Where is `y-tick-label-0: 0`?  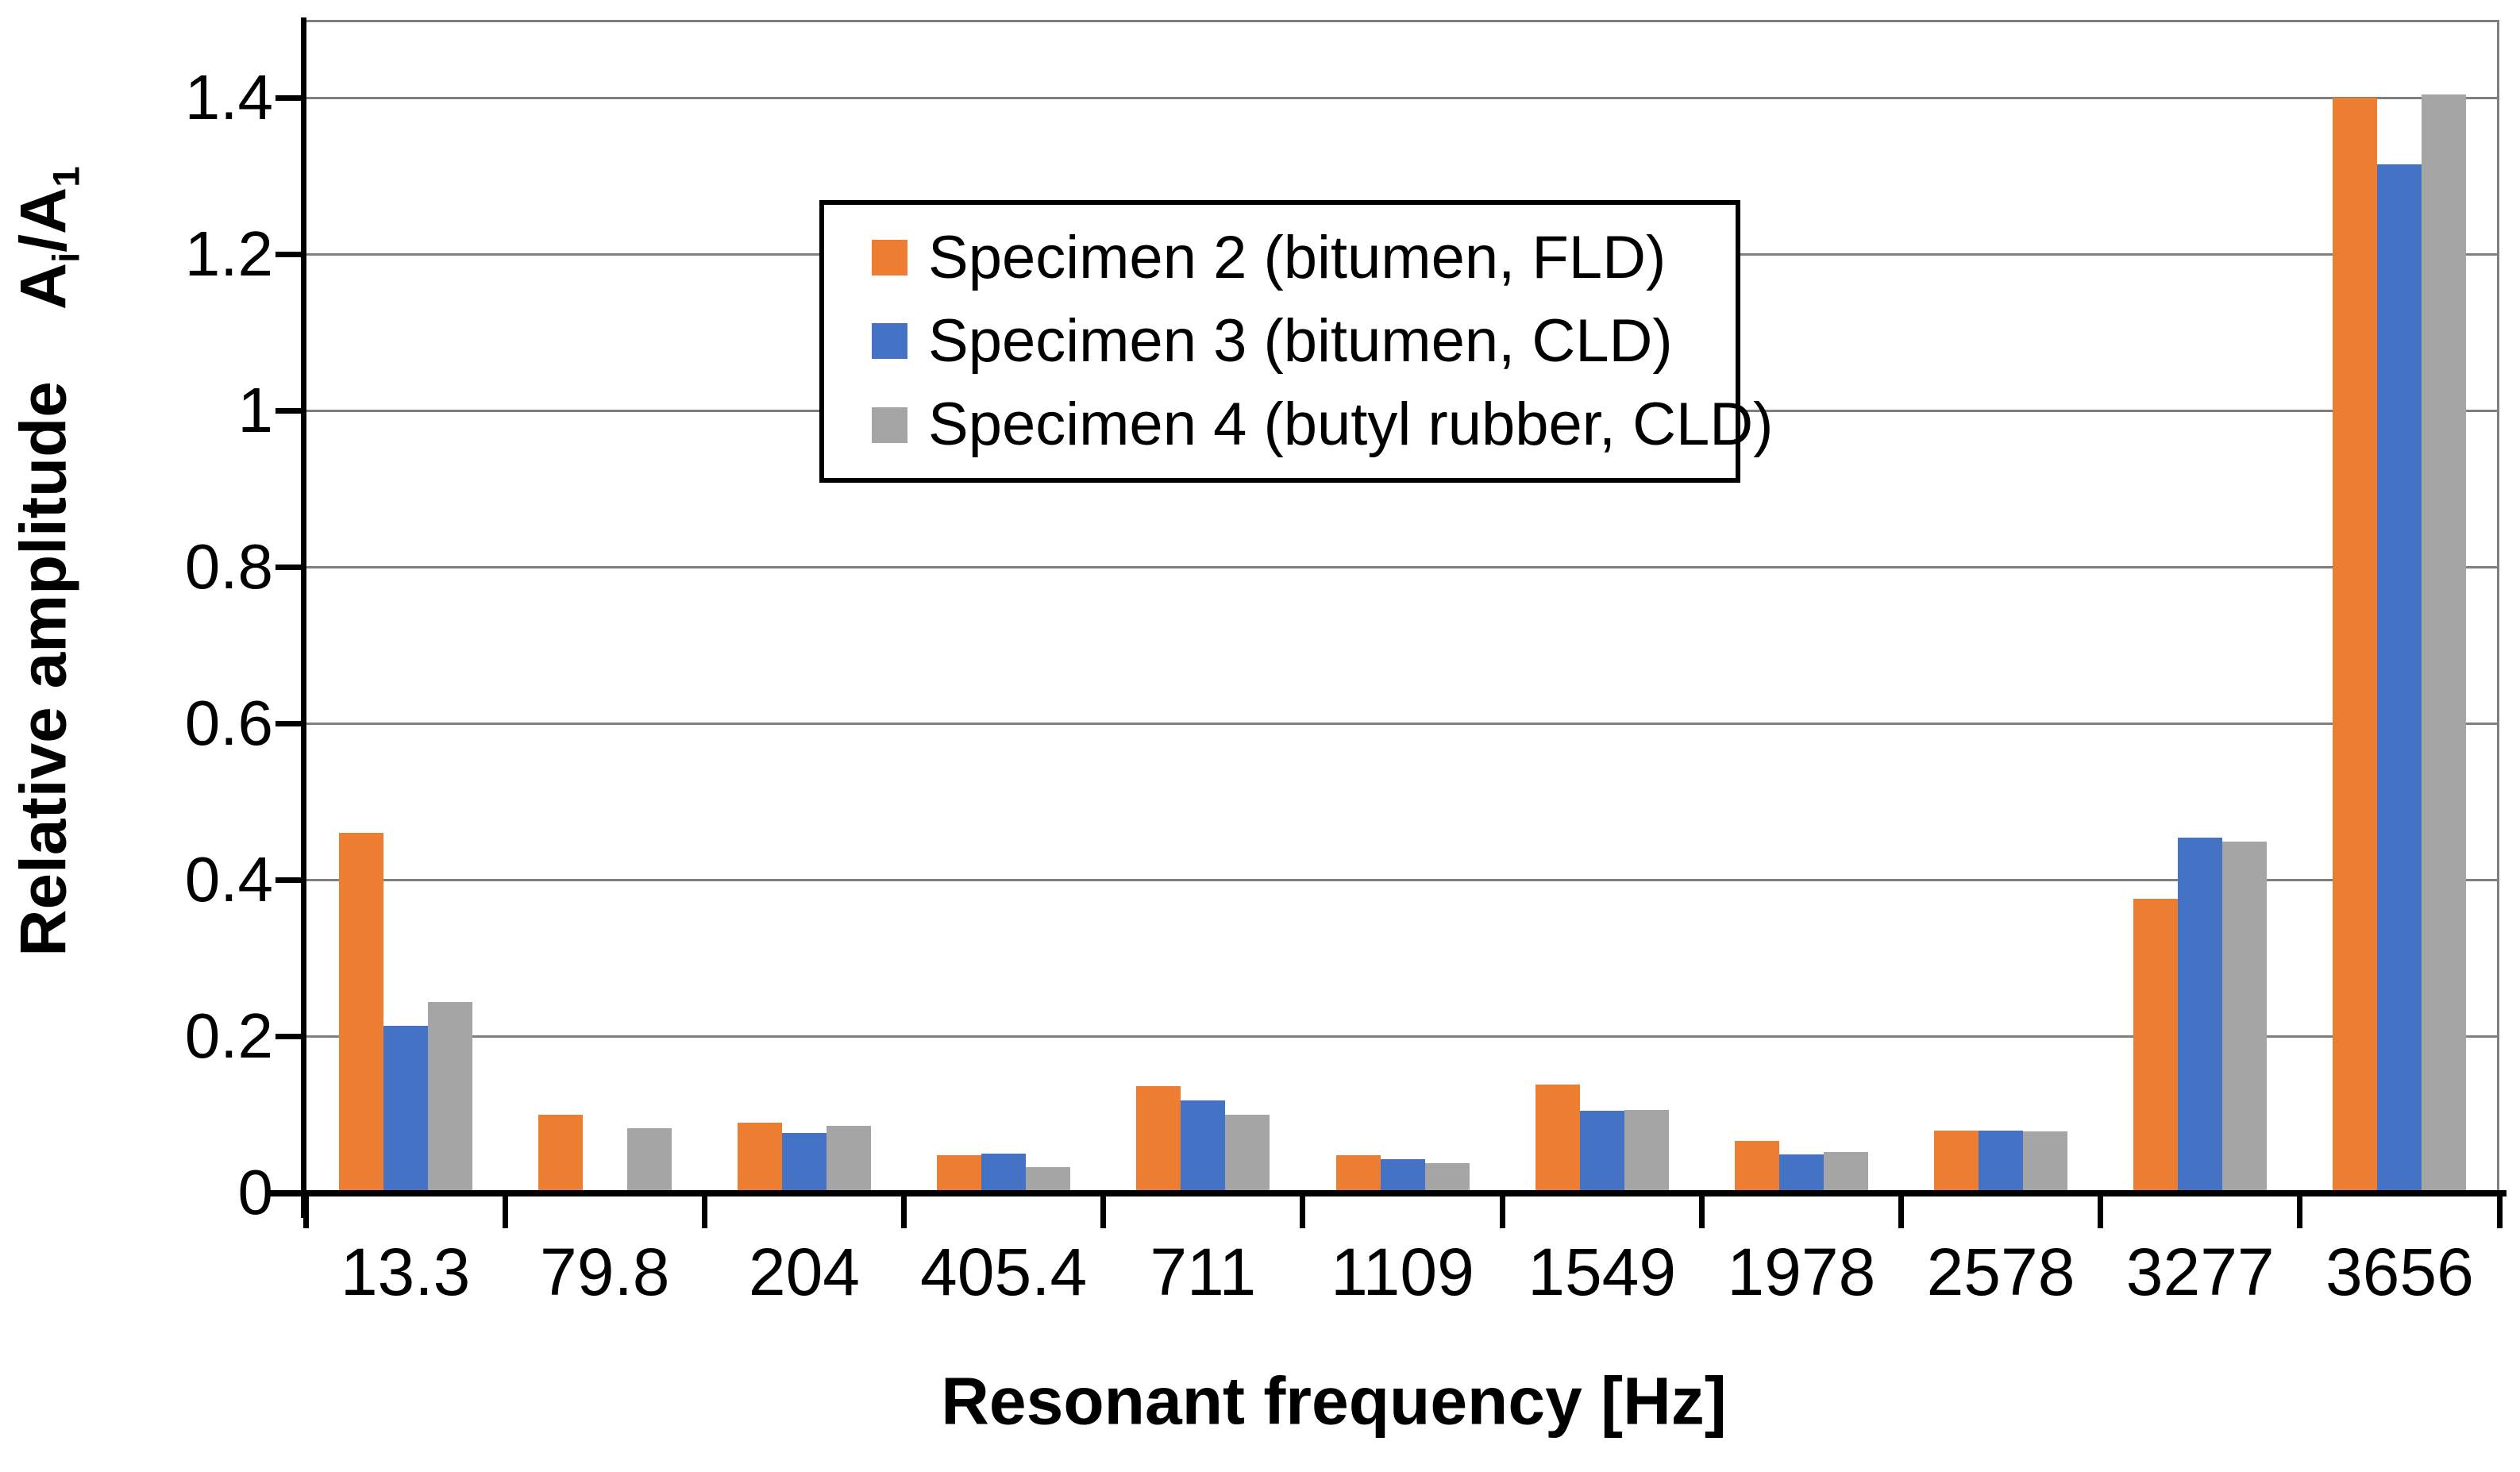
y-tick-label-0: 0 is located at coordinates (255, 1192).